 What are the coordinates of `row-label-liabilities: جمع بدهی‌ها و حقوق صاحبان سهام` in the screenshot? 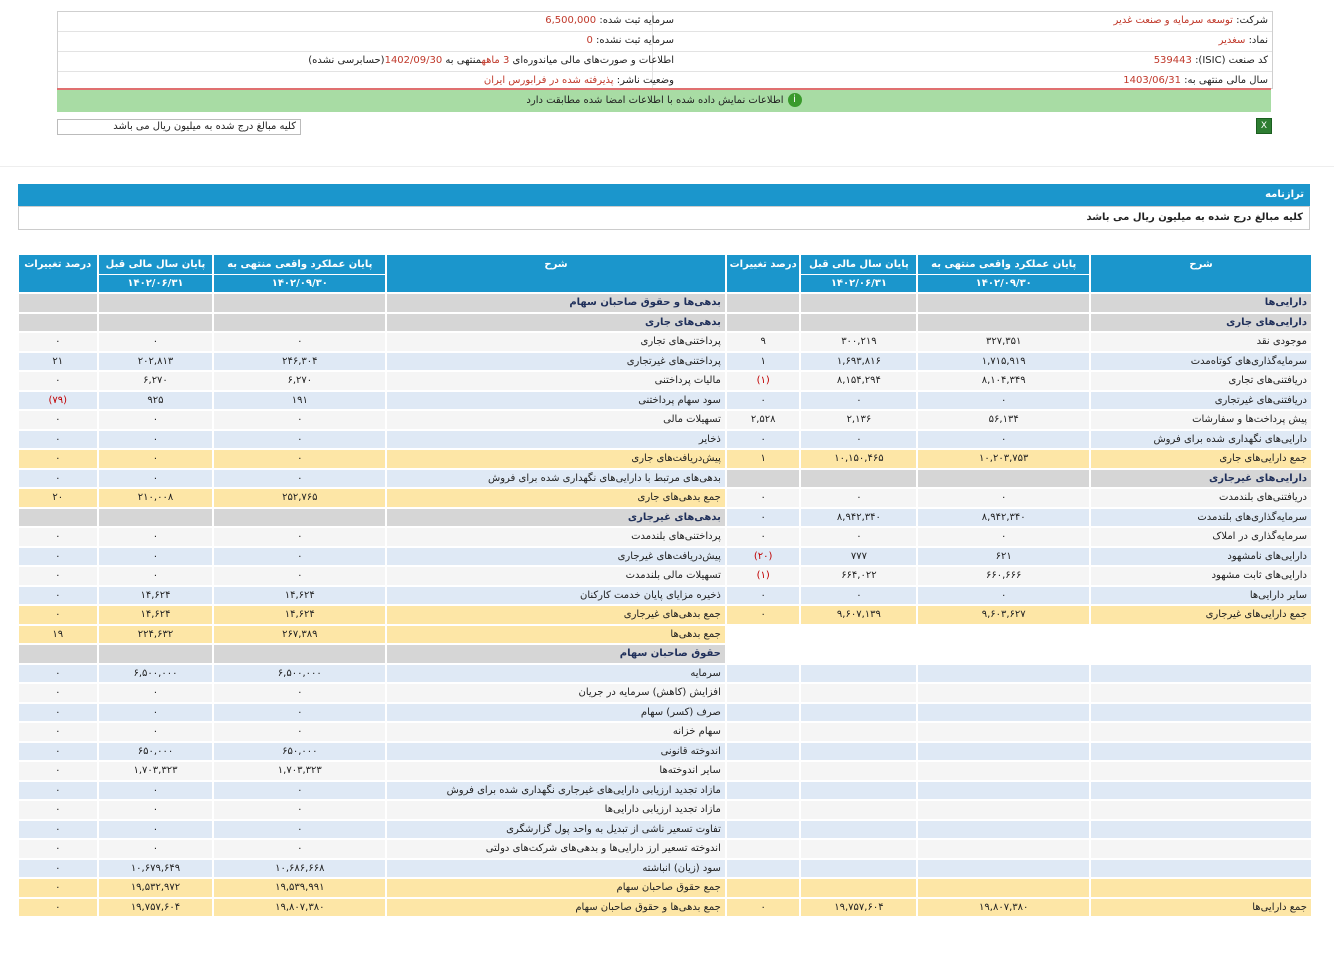 It's located at (556, 907).